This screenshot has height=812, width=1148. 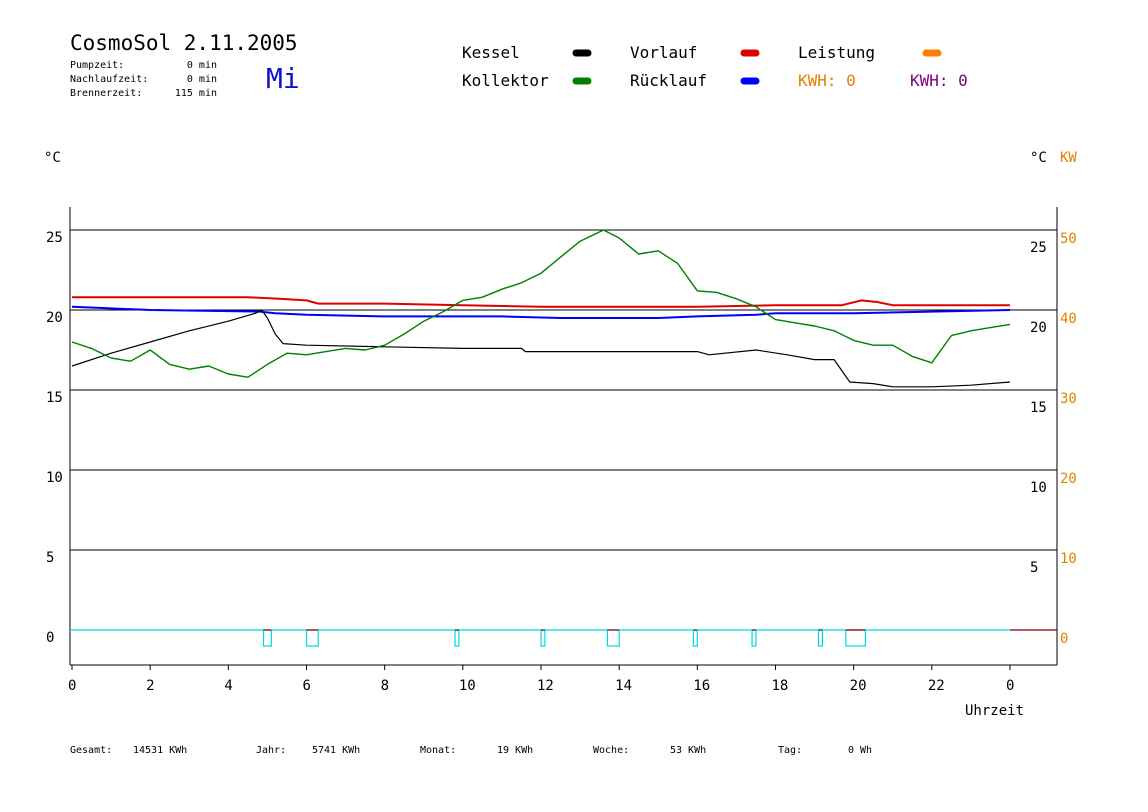 I want to click on y-tick-label-left: 5, so click(x=50, y=558).